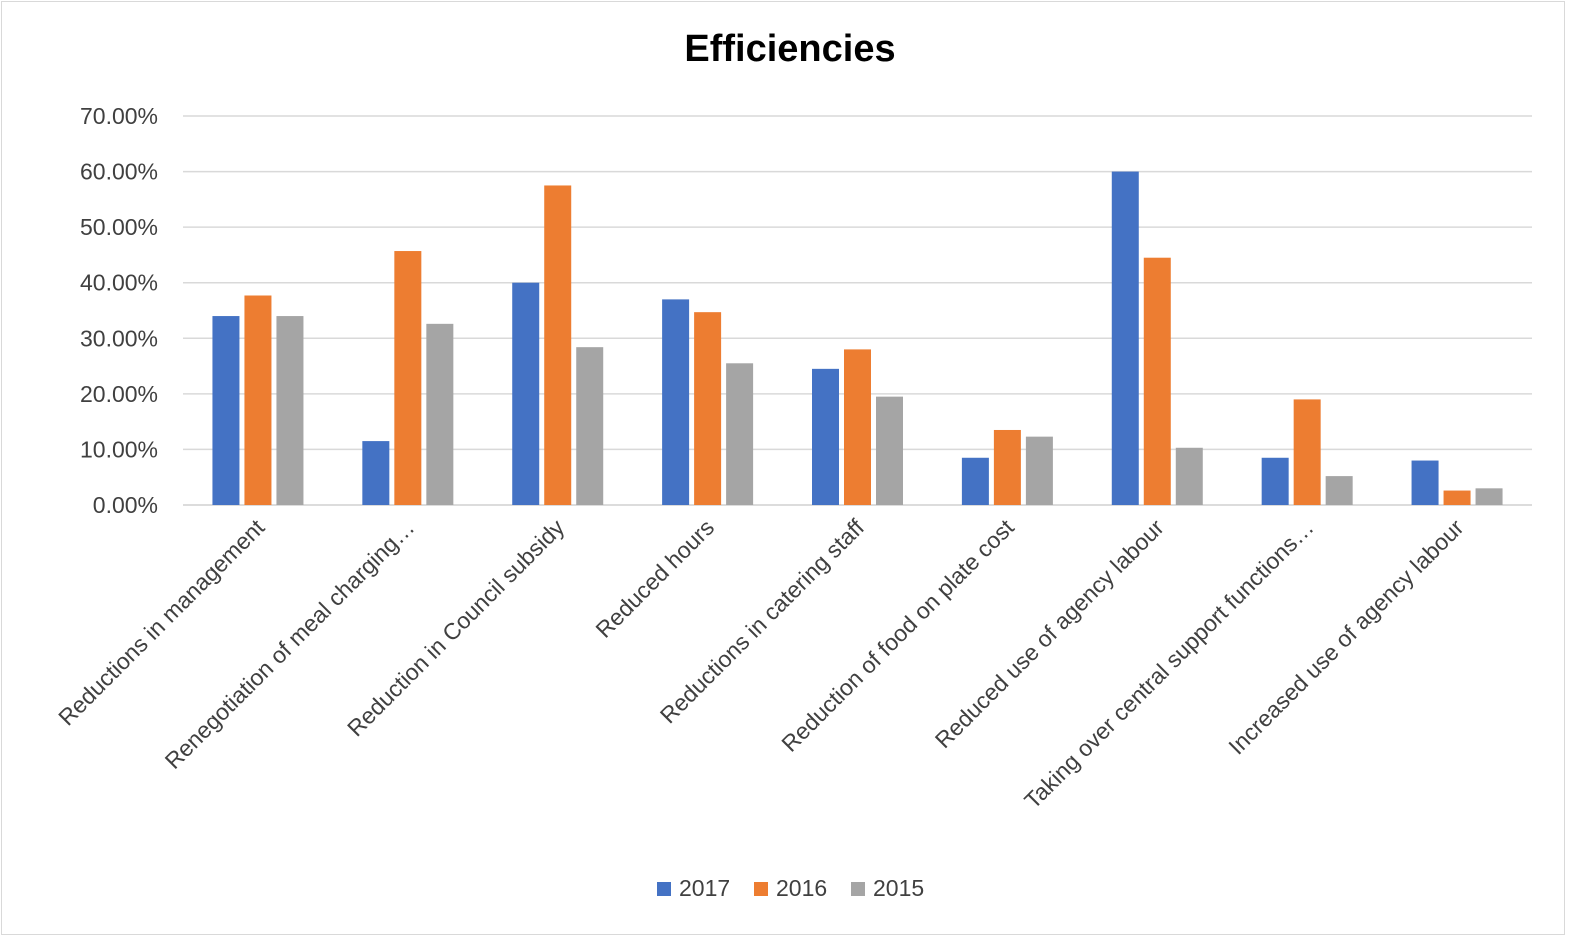 This screenshot has width=1580, height=944. Describe the element at coordinates (790, 49) in the screenshot. I see `chart-title: Efficiencies` at that location.